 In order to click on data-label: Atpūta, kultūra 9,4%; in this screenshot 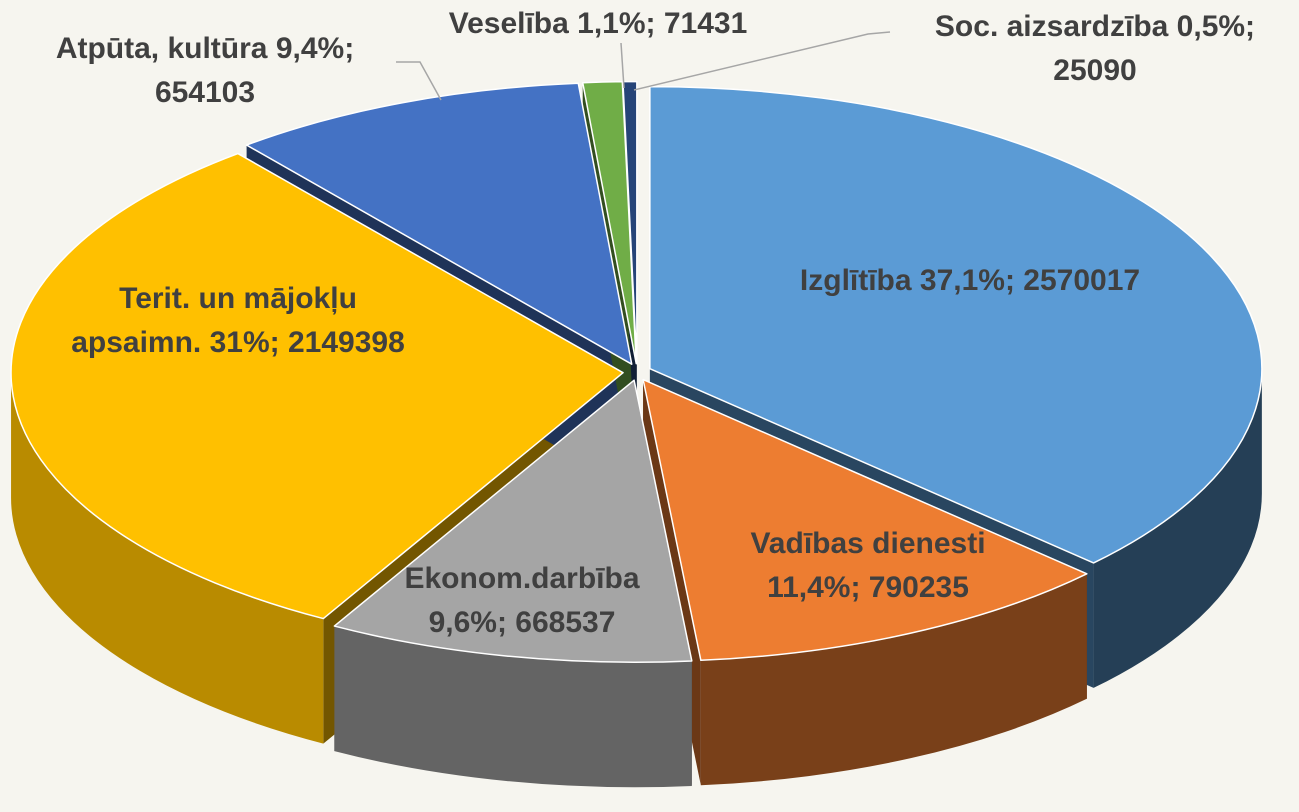, I will do `click(205, 48)`.